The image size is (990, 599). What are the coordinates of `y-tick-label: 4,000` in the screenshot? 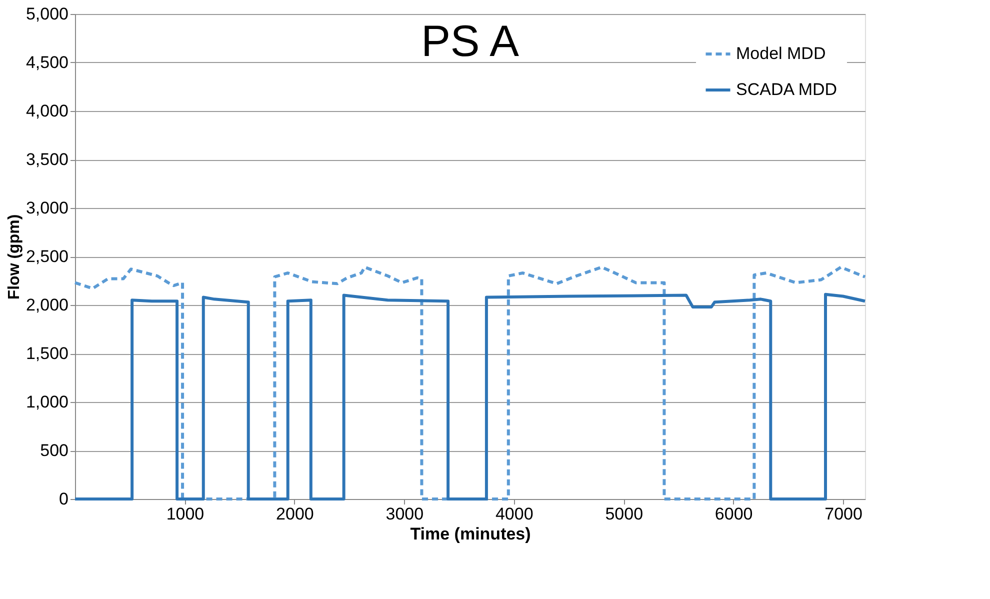 It's located at (47, 111).